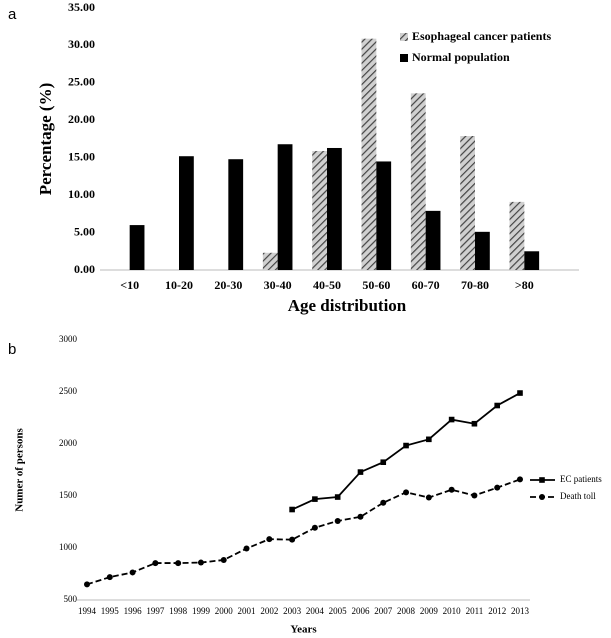 This screenshot has width=611, height=638. I want to click on y-tick-label: 10.00, so click(81, 194).